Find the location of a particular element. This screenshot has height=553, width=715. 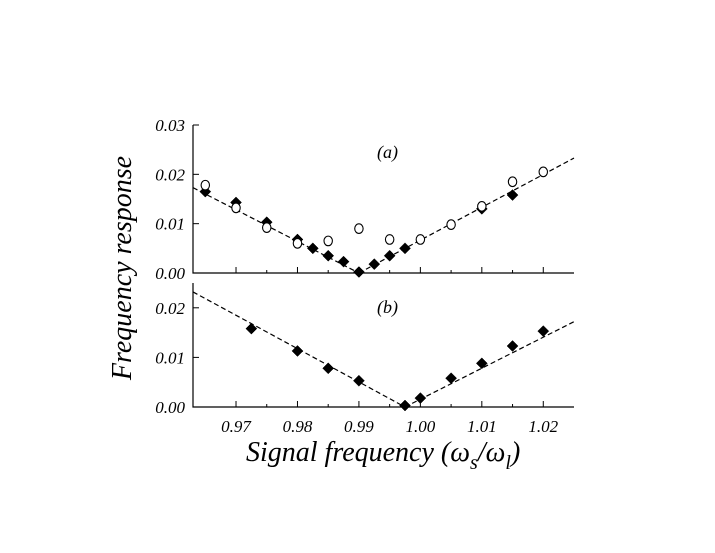

panel-a-points is located at coordinates (374, 222).